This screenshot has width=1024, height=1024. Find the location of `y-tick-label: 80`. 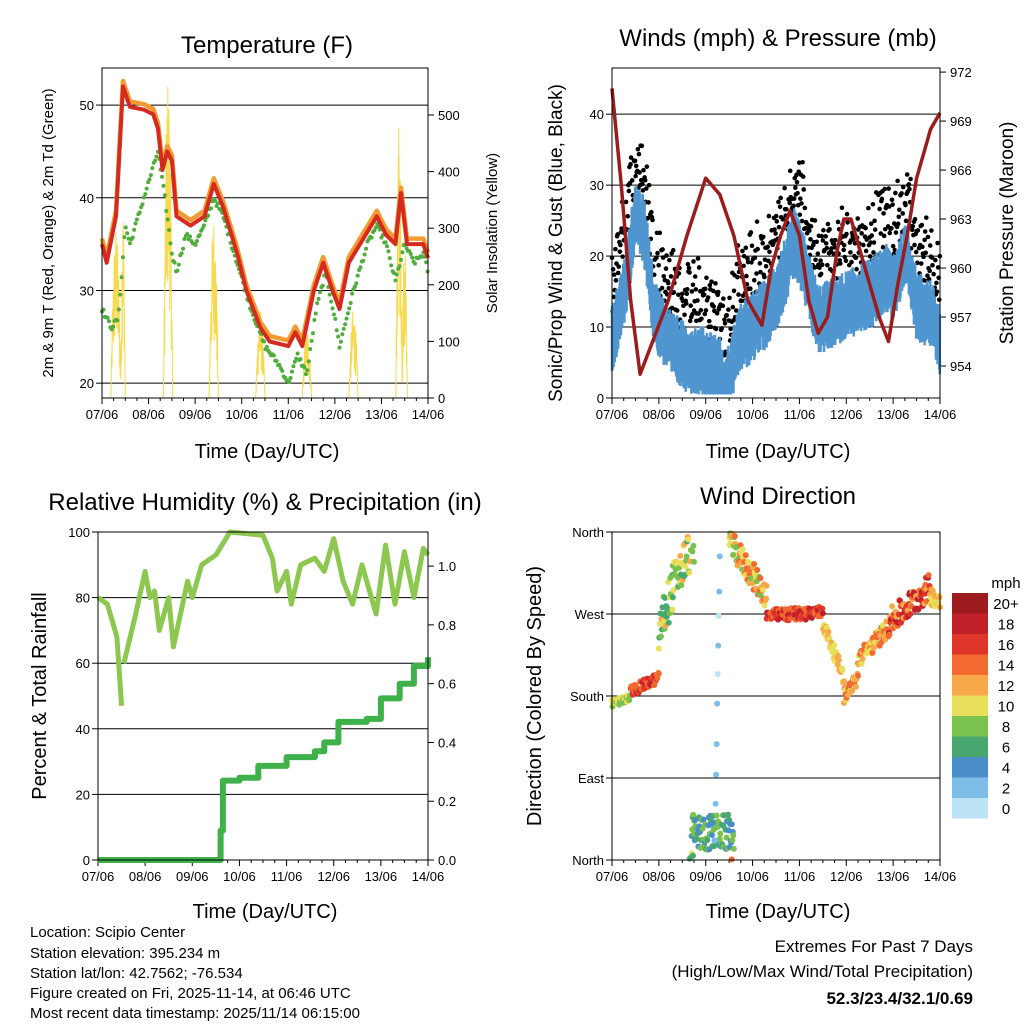

y-tick-label: 80 is located at coordinates (83, 598).